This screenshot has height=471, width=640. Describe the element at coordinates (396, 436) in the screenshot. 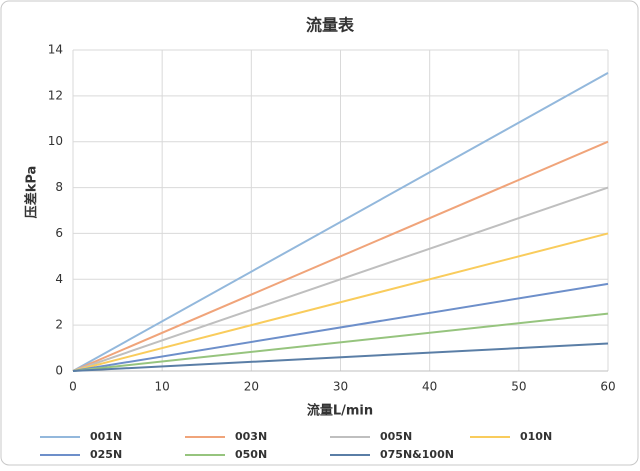

I see `legend-label: 005N` at that location.